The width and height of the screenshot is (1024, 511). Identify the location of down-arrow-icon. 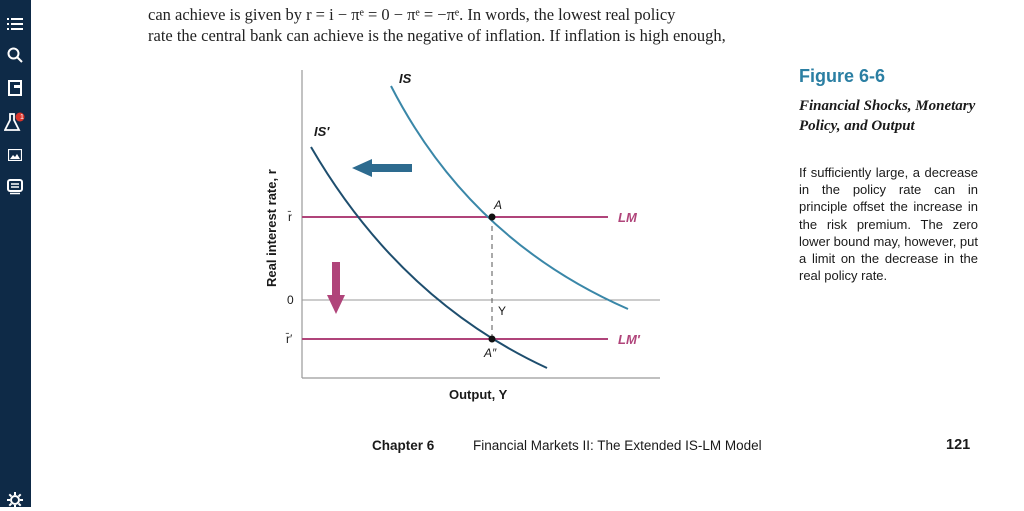
(336, 288).